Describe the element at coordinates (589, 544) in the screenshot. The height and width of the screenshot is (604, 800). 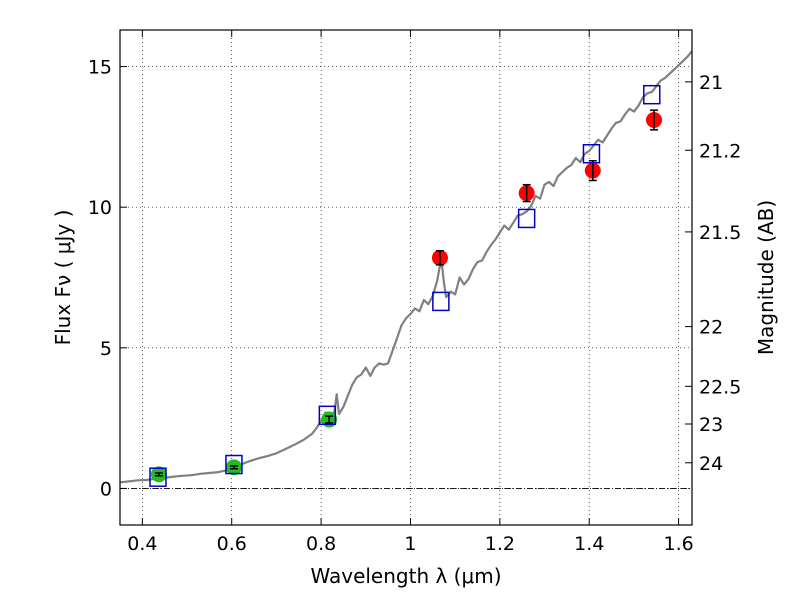
I see `x-tick-label: 1.4` at that location.